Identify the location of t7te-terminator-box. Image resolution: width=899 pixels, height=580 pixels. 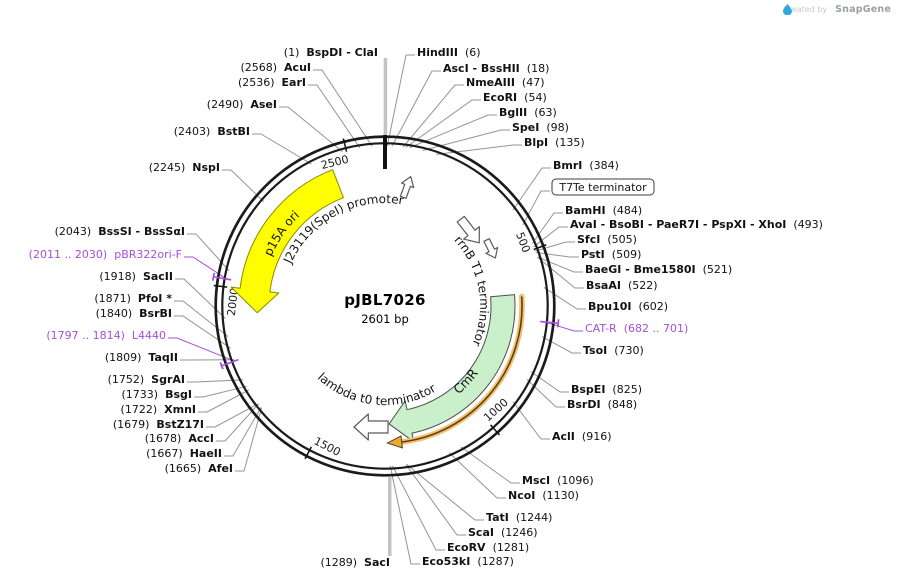
(603, 187).